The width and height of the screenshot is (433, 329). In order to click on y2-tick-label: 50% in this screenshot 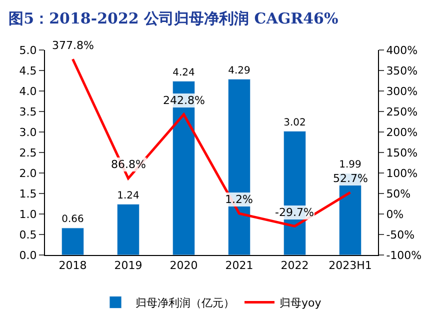, I will do `click(398, 193)`.